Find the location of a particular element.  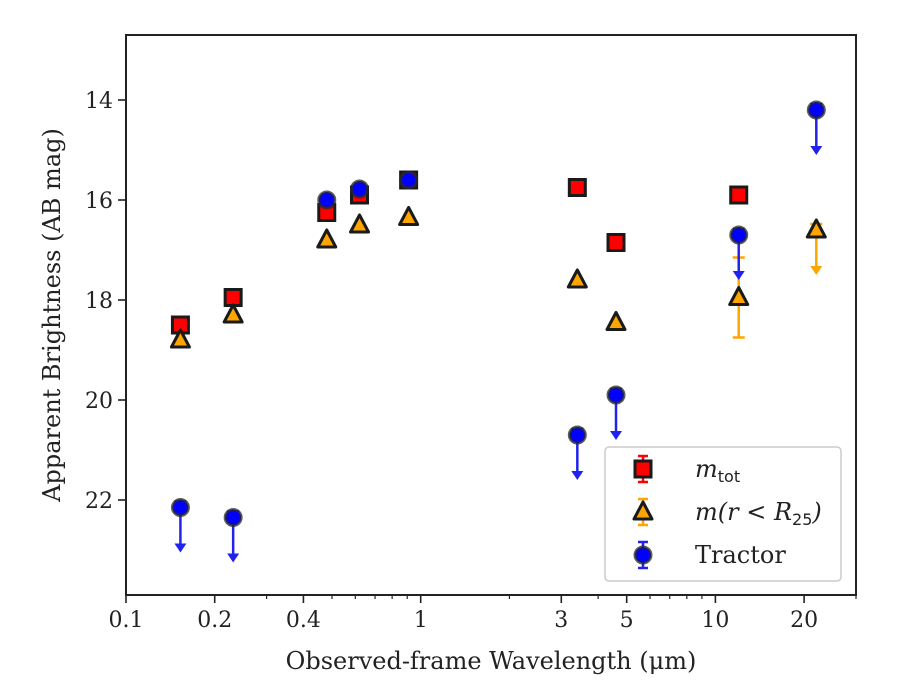

legend-box is located at coordinates (723, 514).